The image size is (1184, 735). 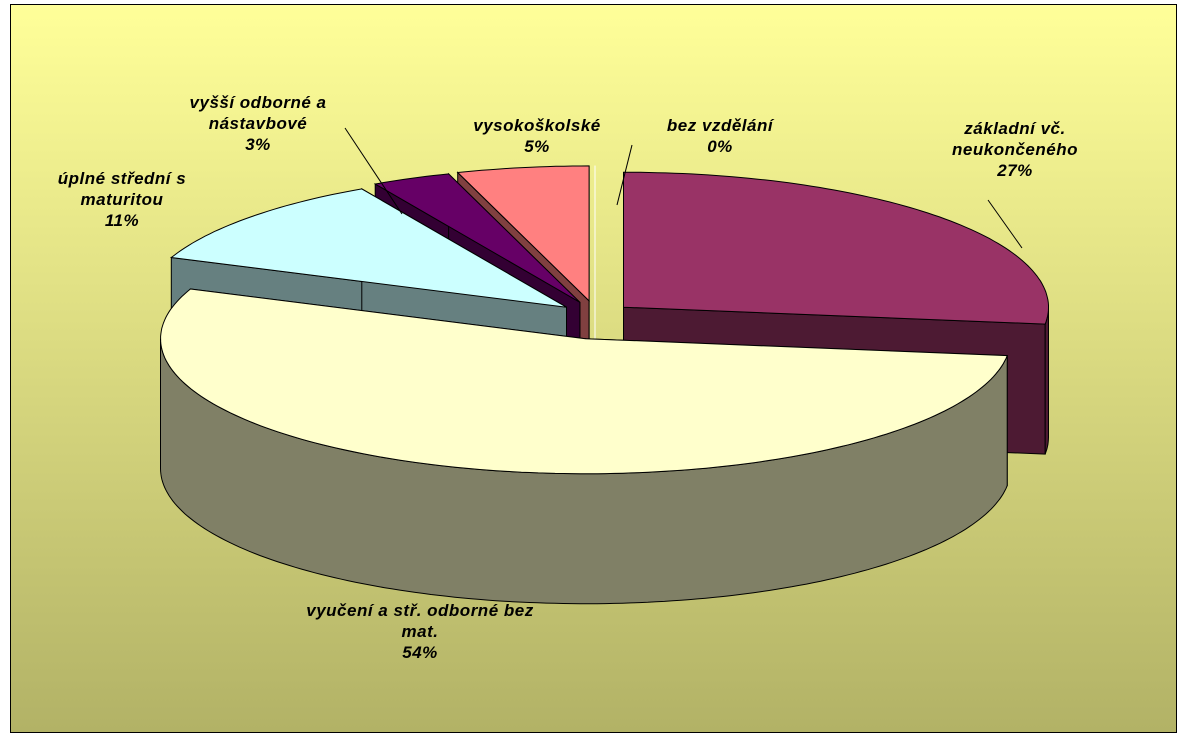 I want to click on category-label: bez vzdělání, so click(x=720, y=125).